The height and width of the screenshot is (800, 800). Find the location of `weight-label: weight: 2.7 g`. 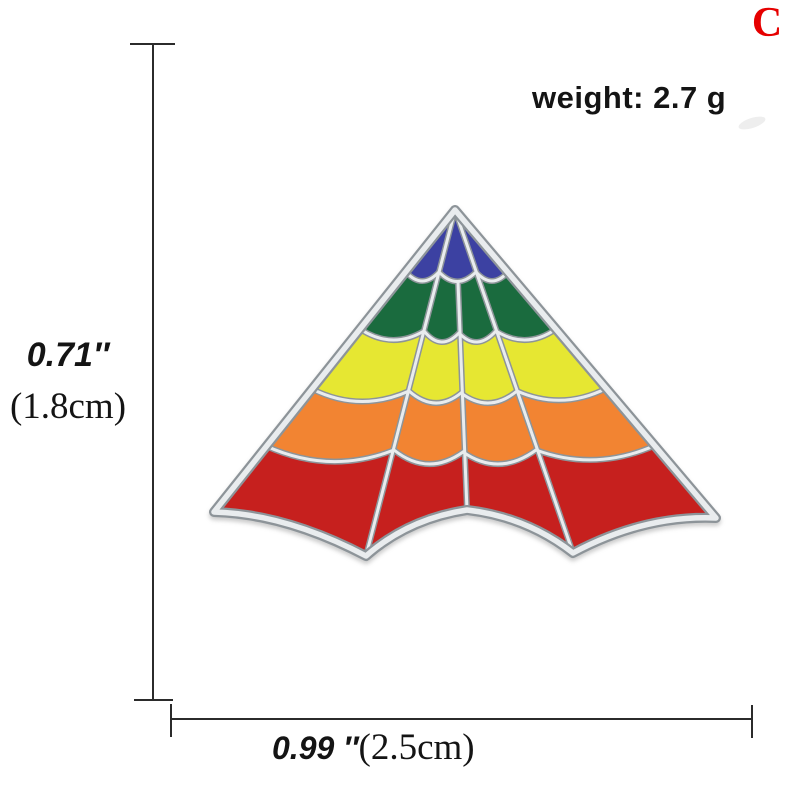

weight-label: weight: 2.7 g is located at coordinates (629, 97).